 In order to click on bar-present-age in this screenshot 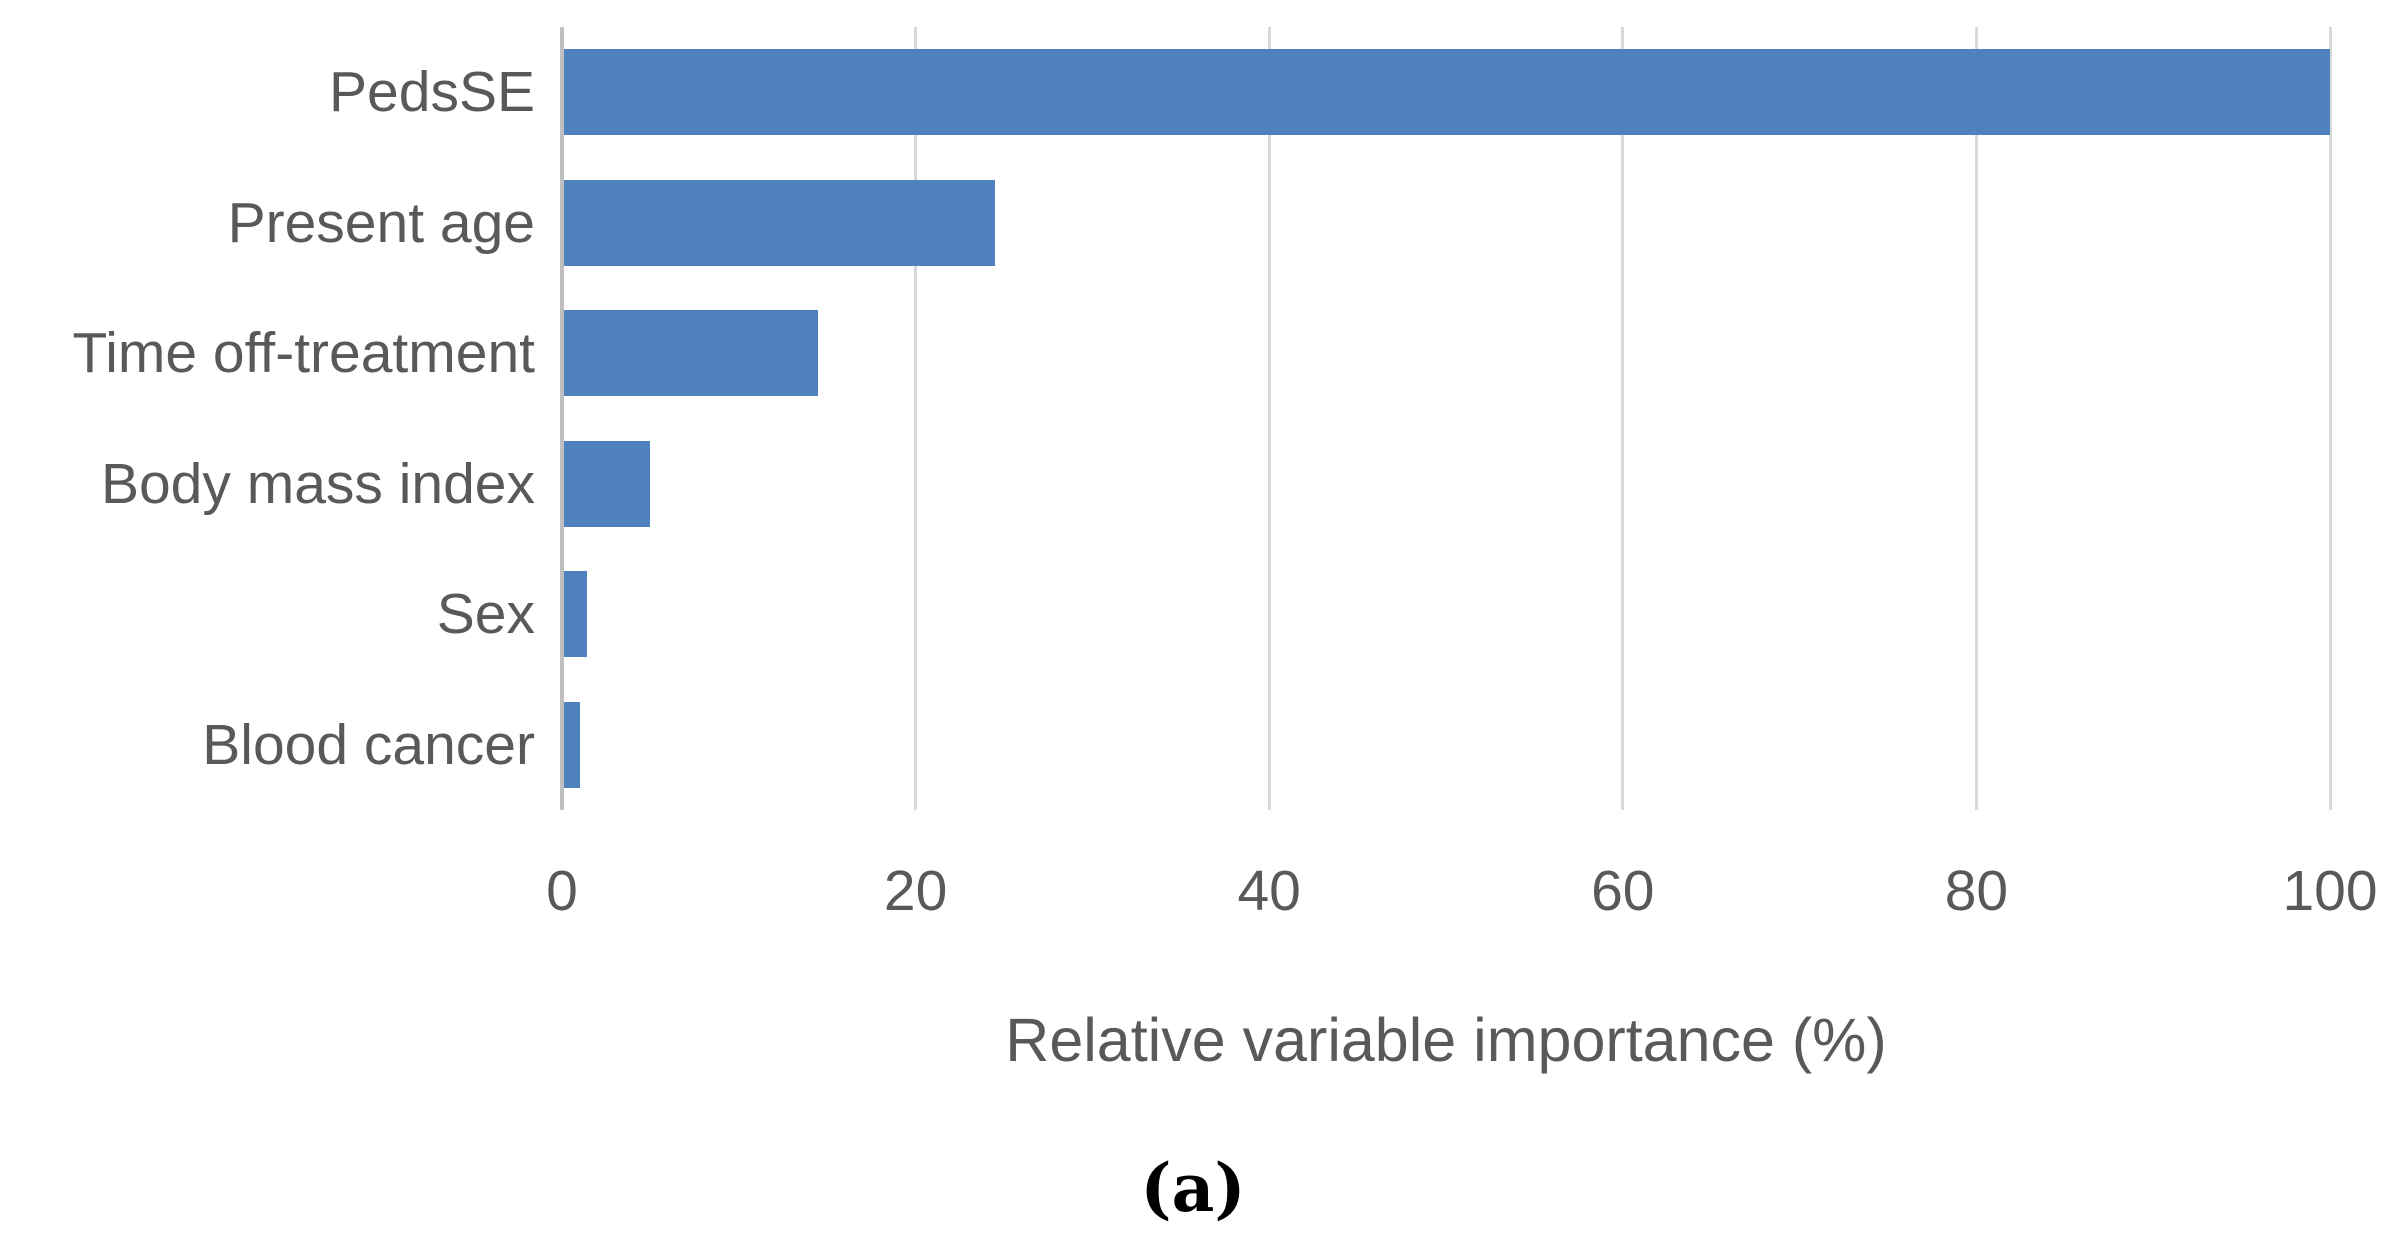, I will do `click(779, 222)`.